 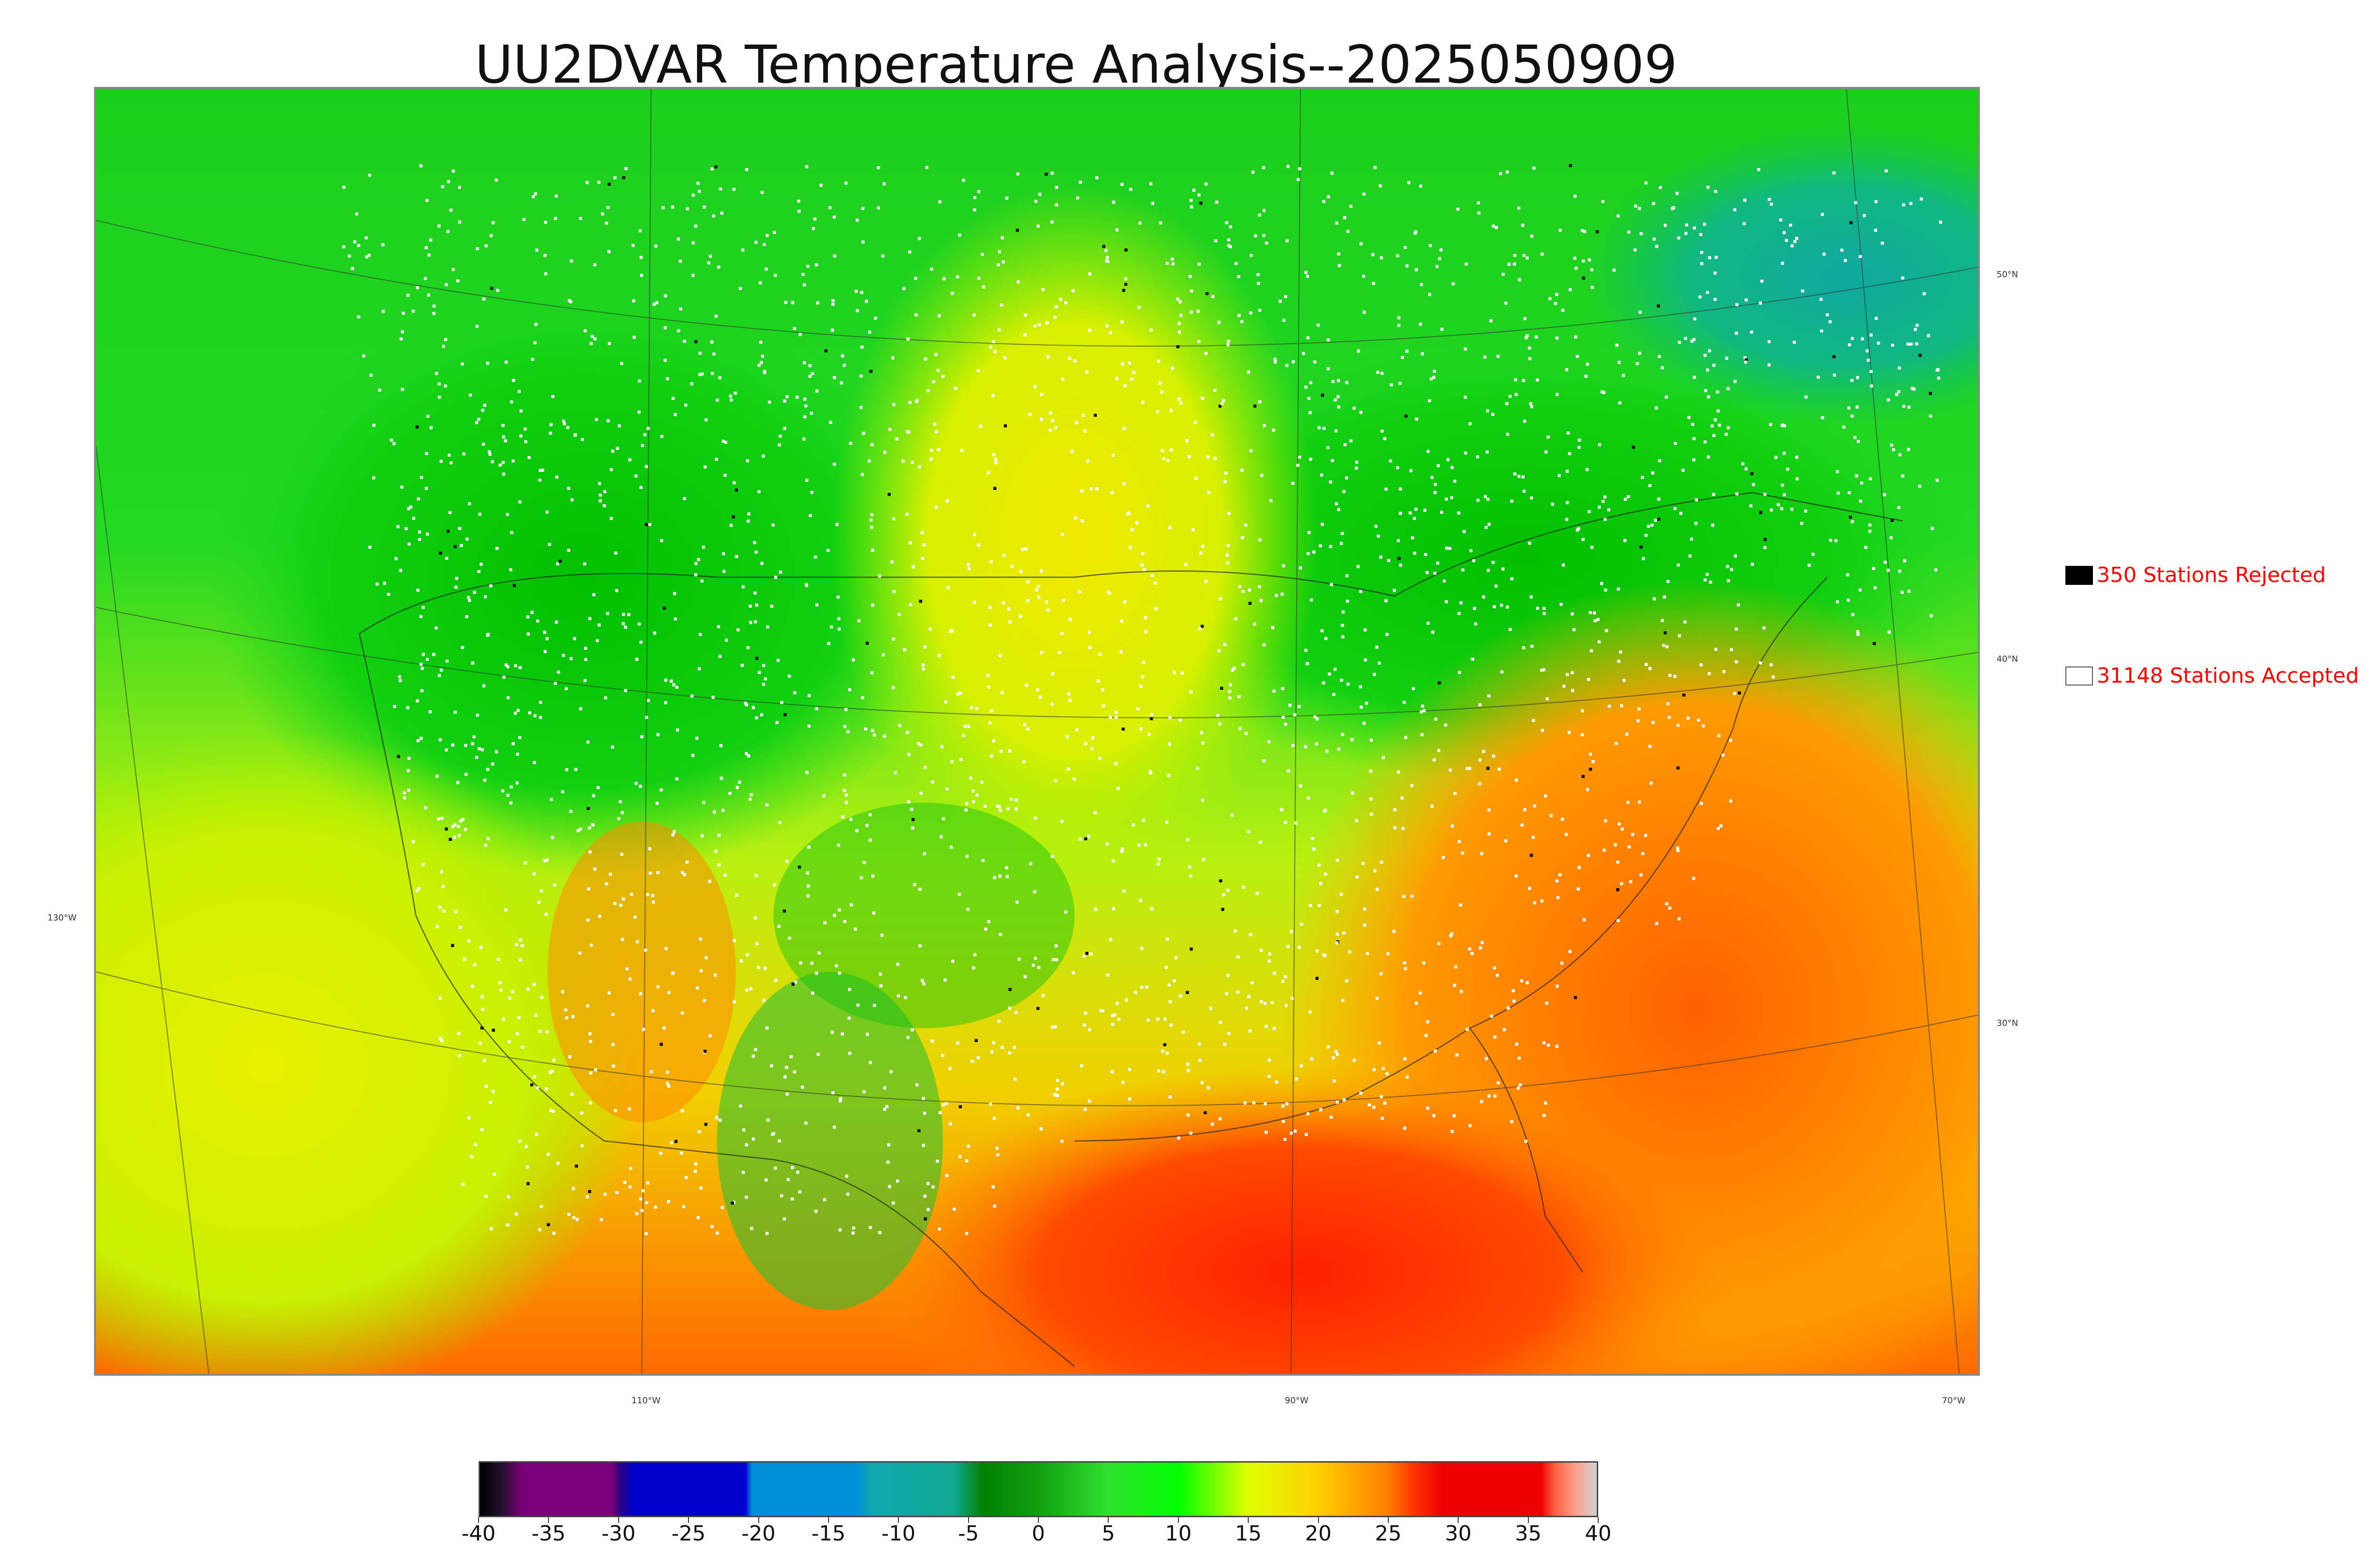 I want to click on colorbar-tick, so click(x=898, y=1520).